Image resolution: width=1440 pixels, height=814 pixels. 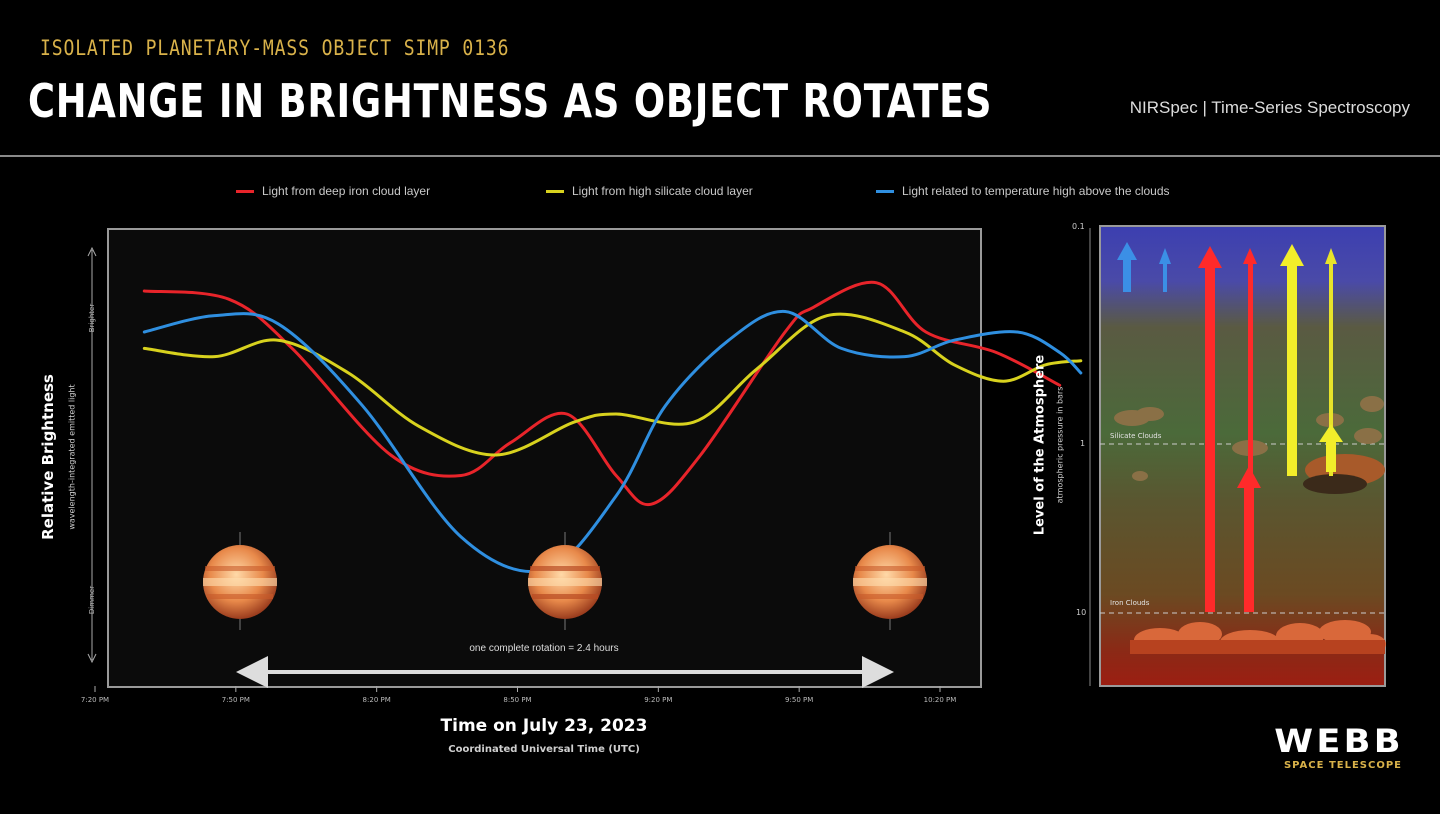 I want to click on atmosphere-y-label: Level of the Atmosphere, so click(x=1040, y=445).